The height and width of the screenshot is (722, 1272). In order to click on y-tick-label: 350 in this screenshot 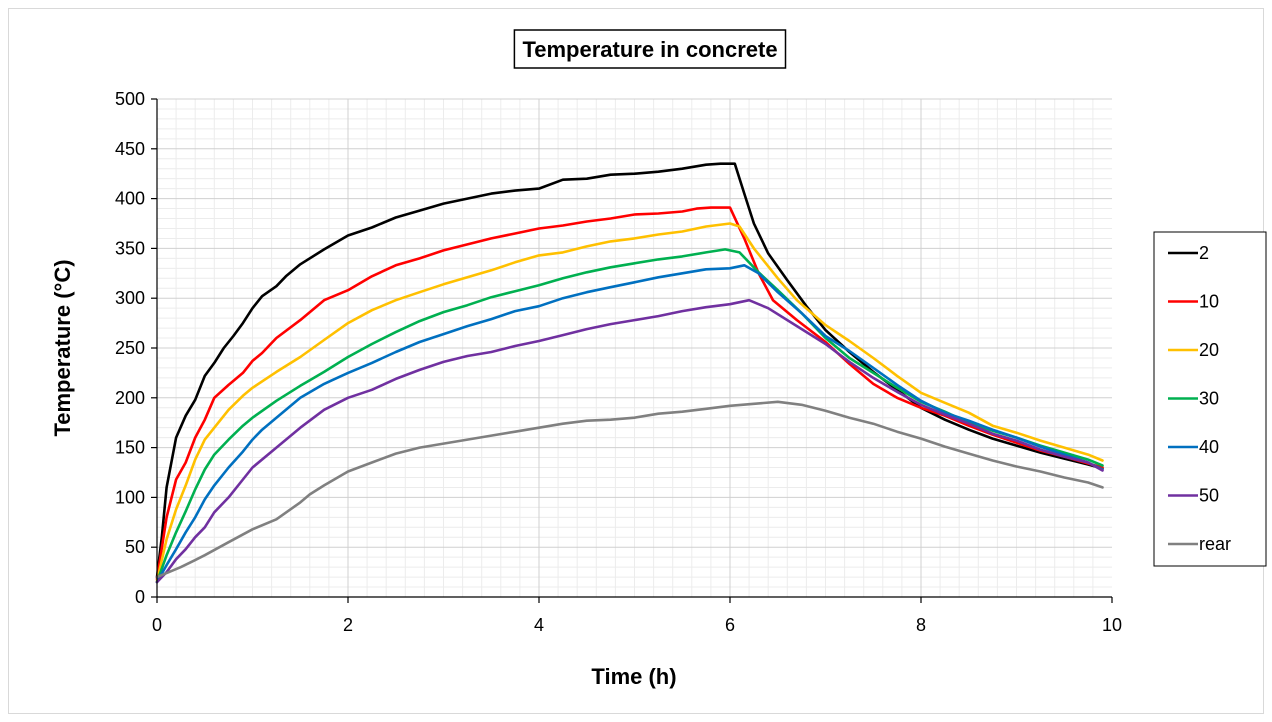, I will do `click(130, 248)`.